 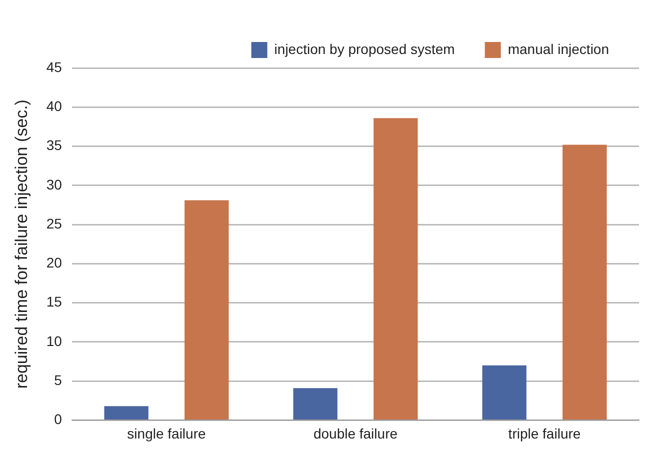 What do you see at coordinates (355, 433) in the screenshot?
I see `x-tick-label: double failure` at bounding box center [355, 433].